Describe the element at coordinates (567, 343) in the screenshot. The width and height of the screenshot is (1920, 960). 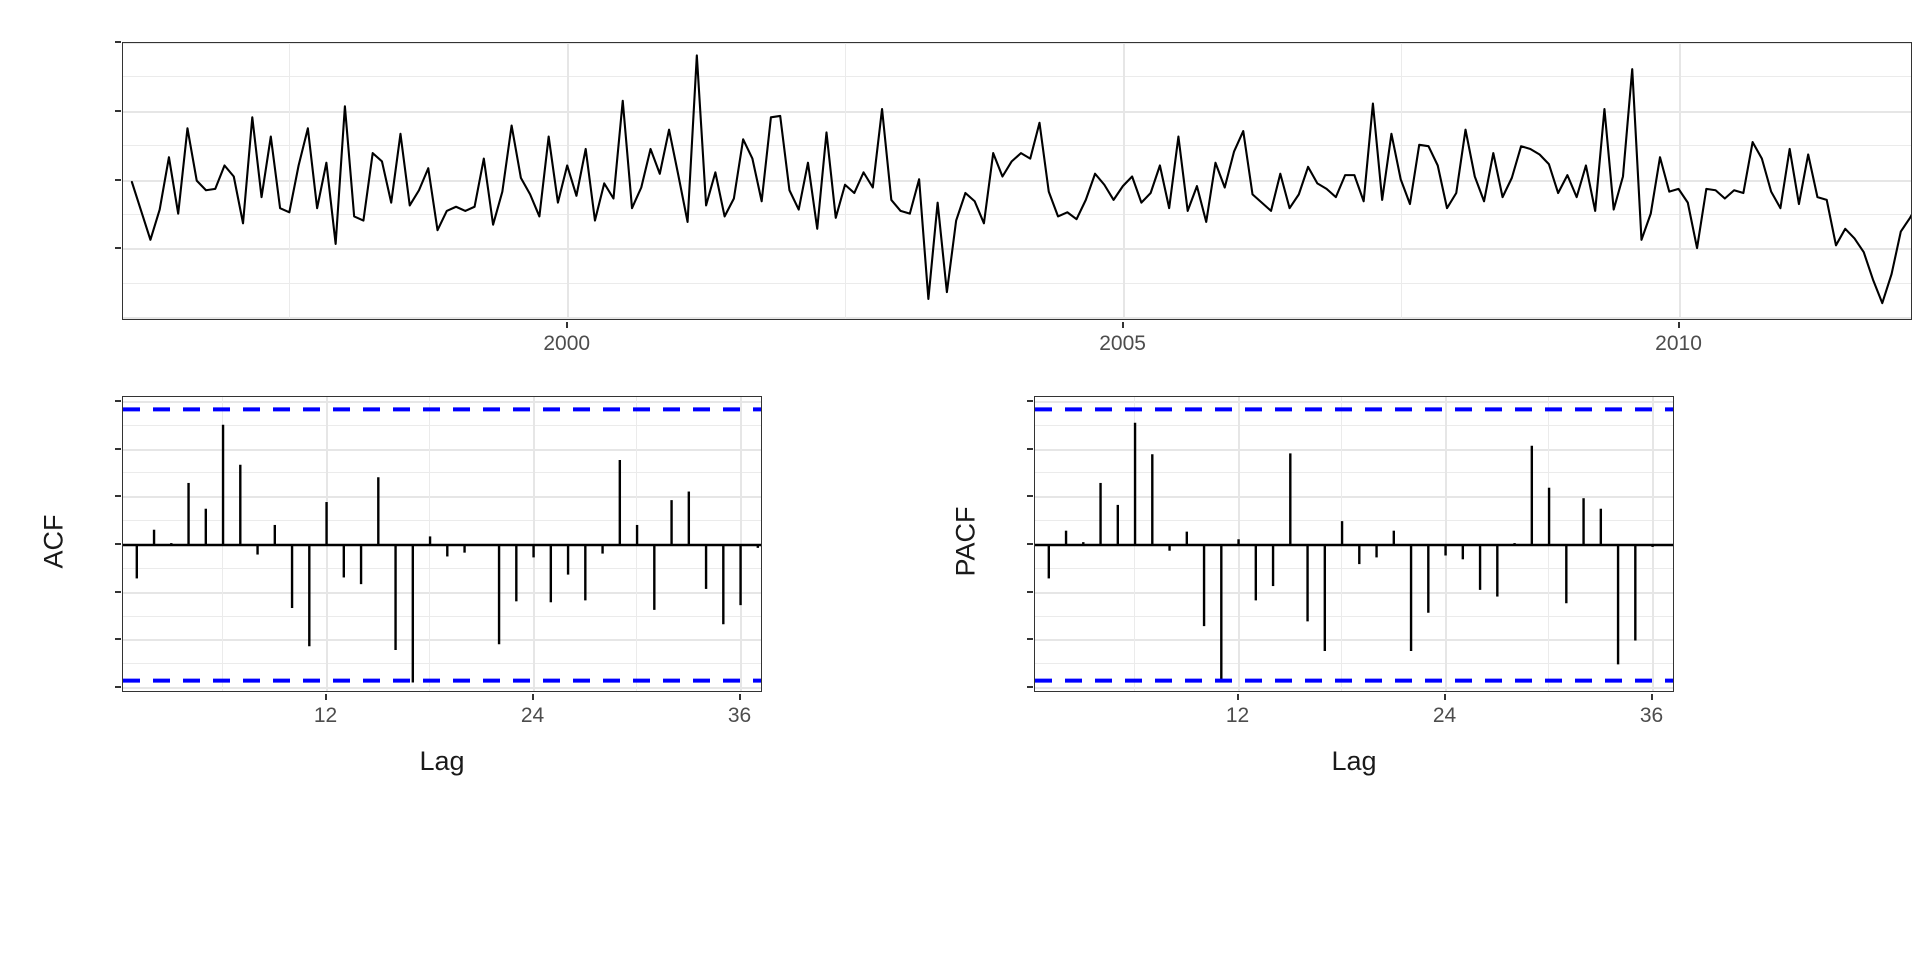
I see `x-tick-label: 2000` at that location.